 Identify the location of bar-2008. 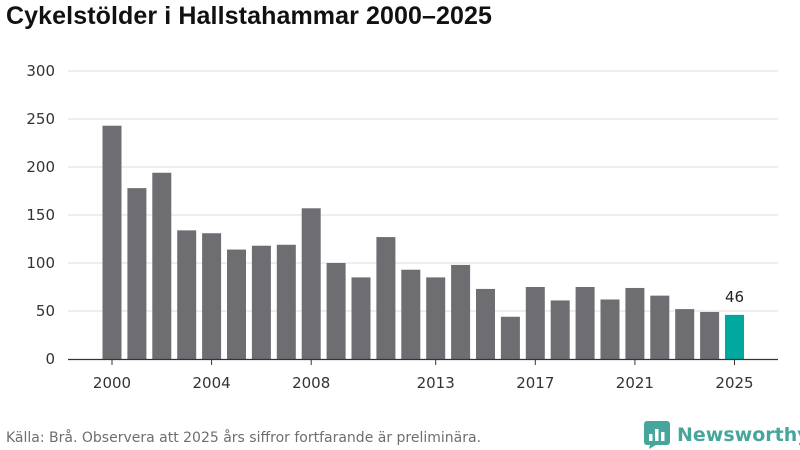
(311, 283).